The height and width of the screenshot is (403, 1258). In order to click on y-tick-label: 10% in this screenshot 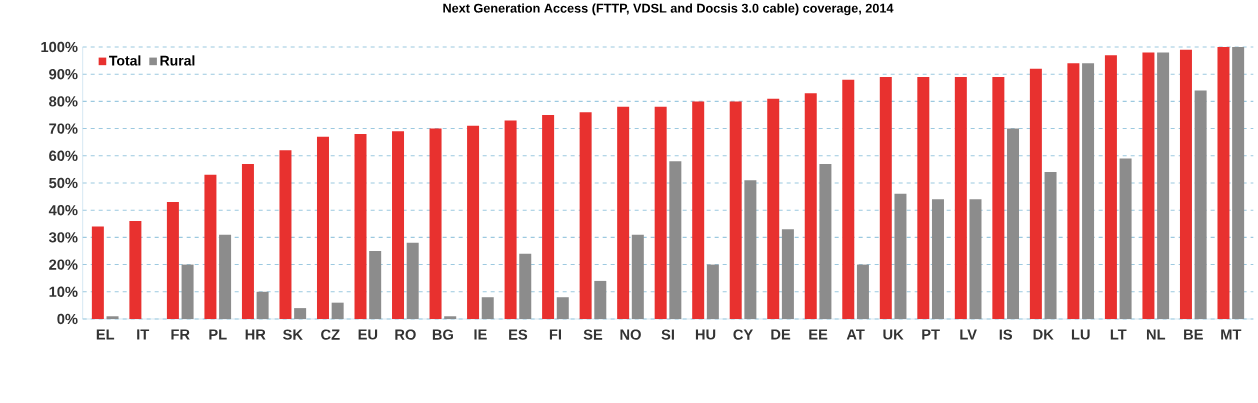, I will do `click(63, 291)`.